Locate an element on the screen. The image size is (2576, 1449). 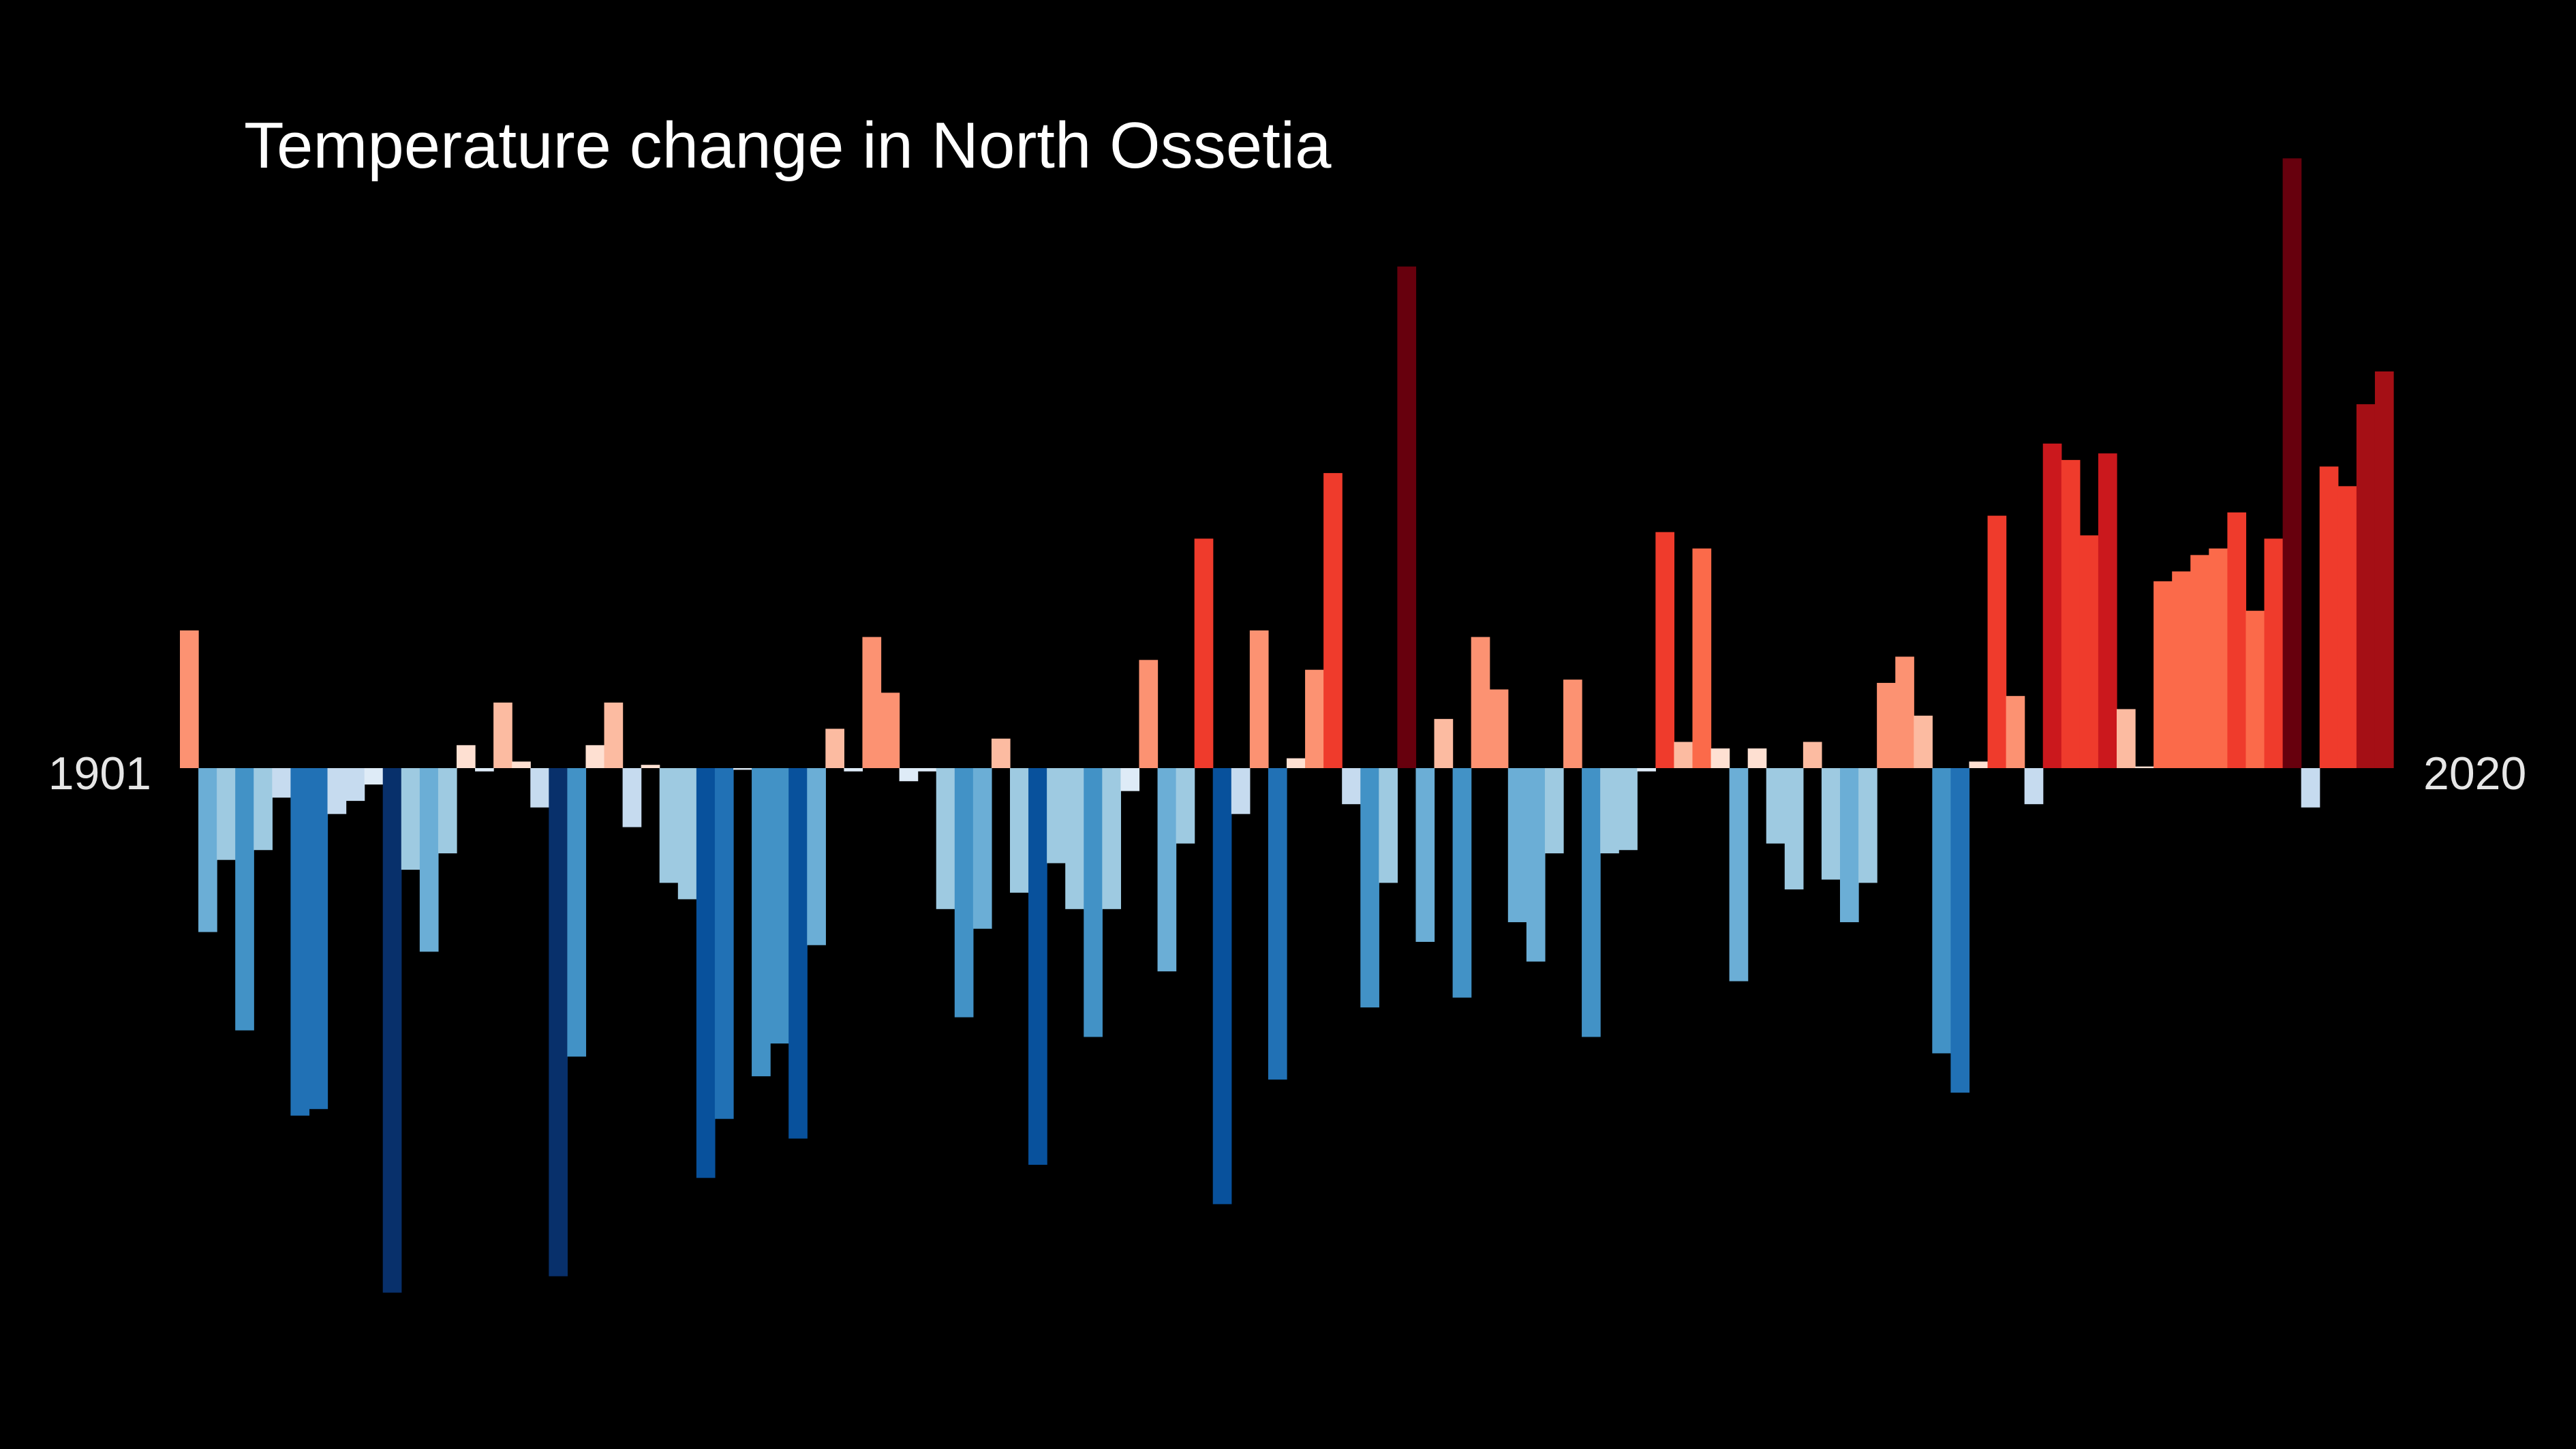
bar-1996 is located at coordinates (1941, 911).